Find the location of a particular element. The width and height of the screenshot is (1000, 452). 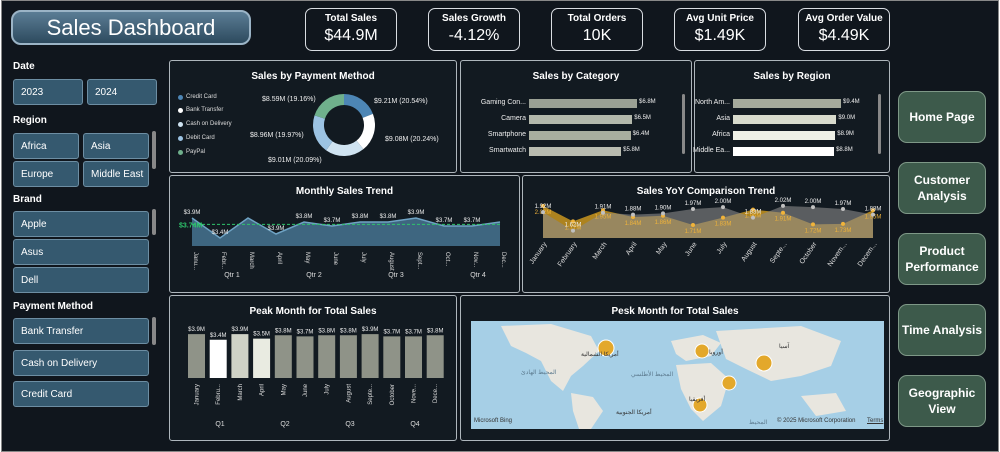

map-canvas is located at coordinates (673, 376).